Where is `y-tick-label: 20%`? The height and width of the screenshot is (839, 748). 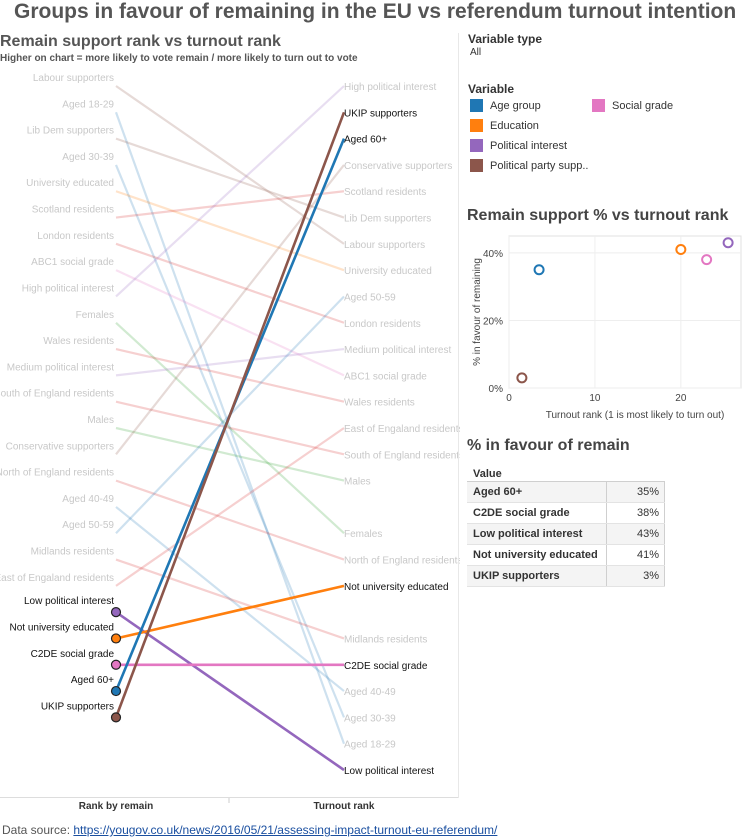
y-tick-label: 20% is located at coordinates (493, 321).